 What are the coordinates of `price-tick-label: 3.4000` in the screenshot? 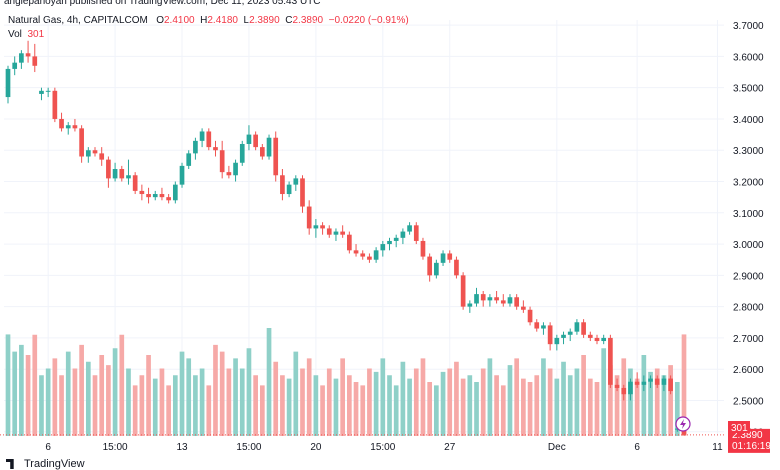 It's located at (748, 120).